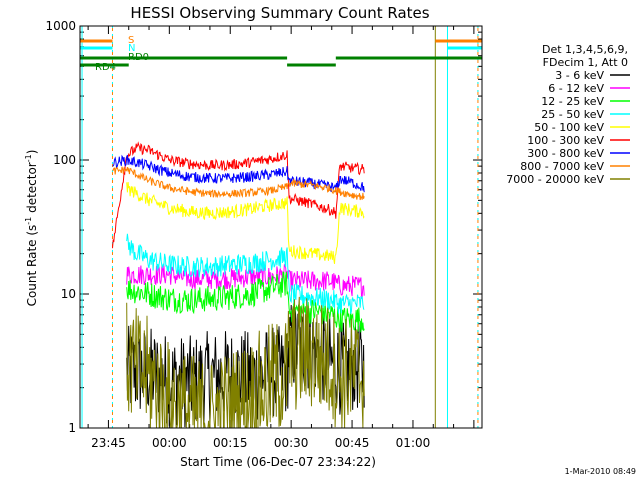  What do you see at coordinates (576, 88) in the screenshot?
I see `legend-entry-label: 6 - 12 keV` at bounding box center [576, 88].